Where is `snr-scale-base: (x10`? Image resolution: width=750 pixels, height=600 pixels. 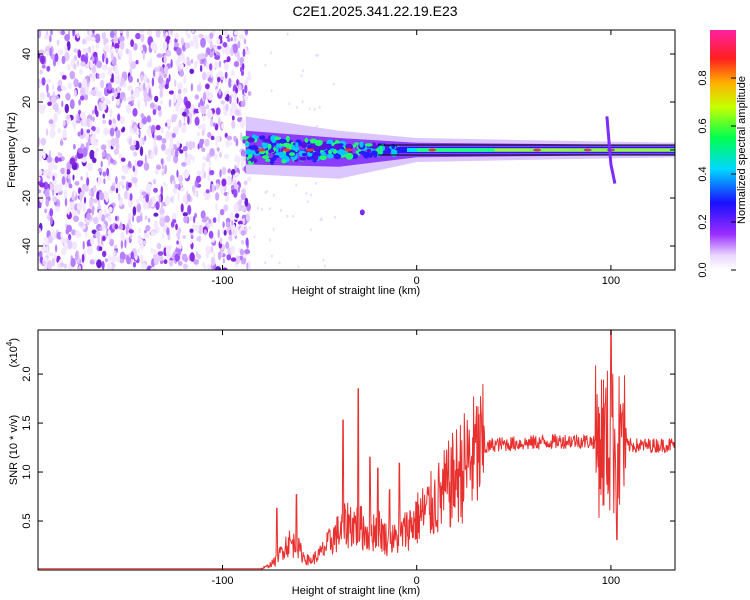
snr-scale-base: (x10 is located at coordinates (14, 356).